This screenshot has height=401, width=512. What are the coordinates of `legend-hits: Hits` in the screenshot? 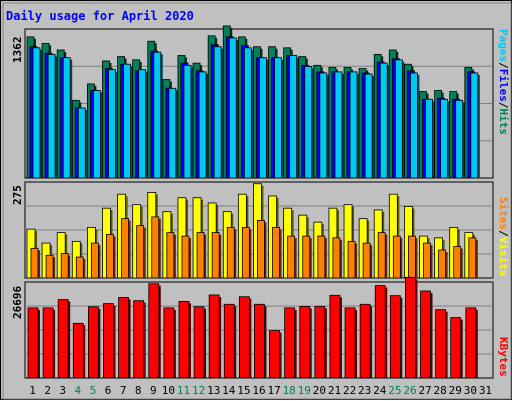 It's located at (503, 122).